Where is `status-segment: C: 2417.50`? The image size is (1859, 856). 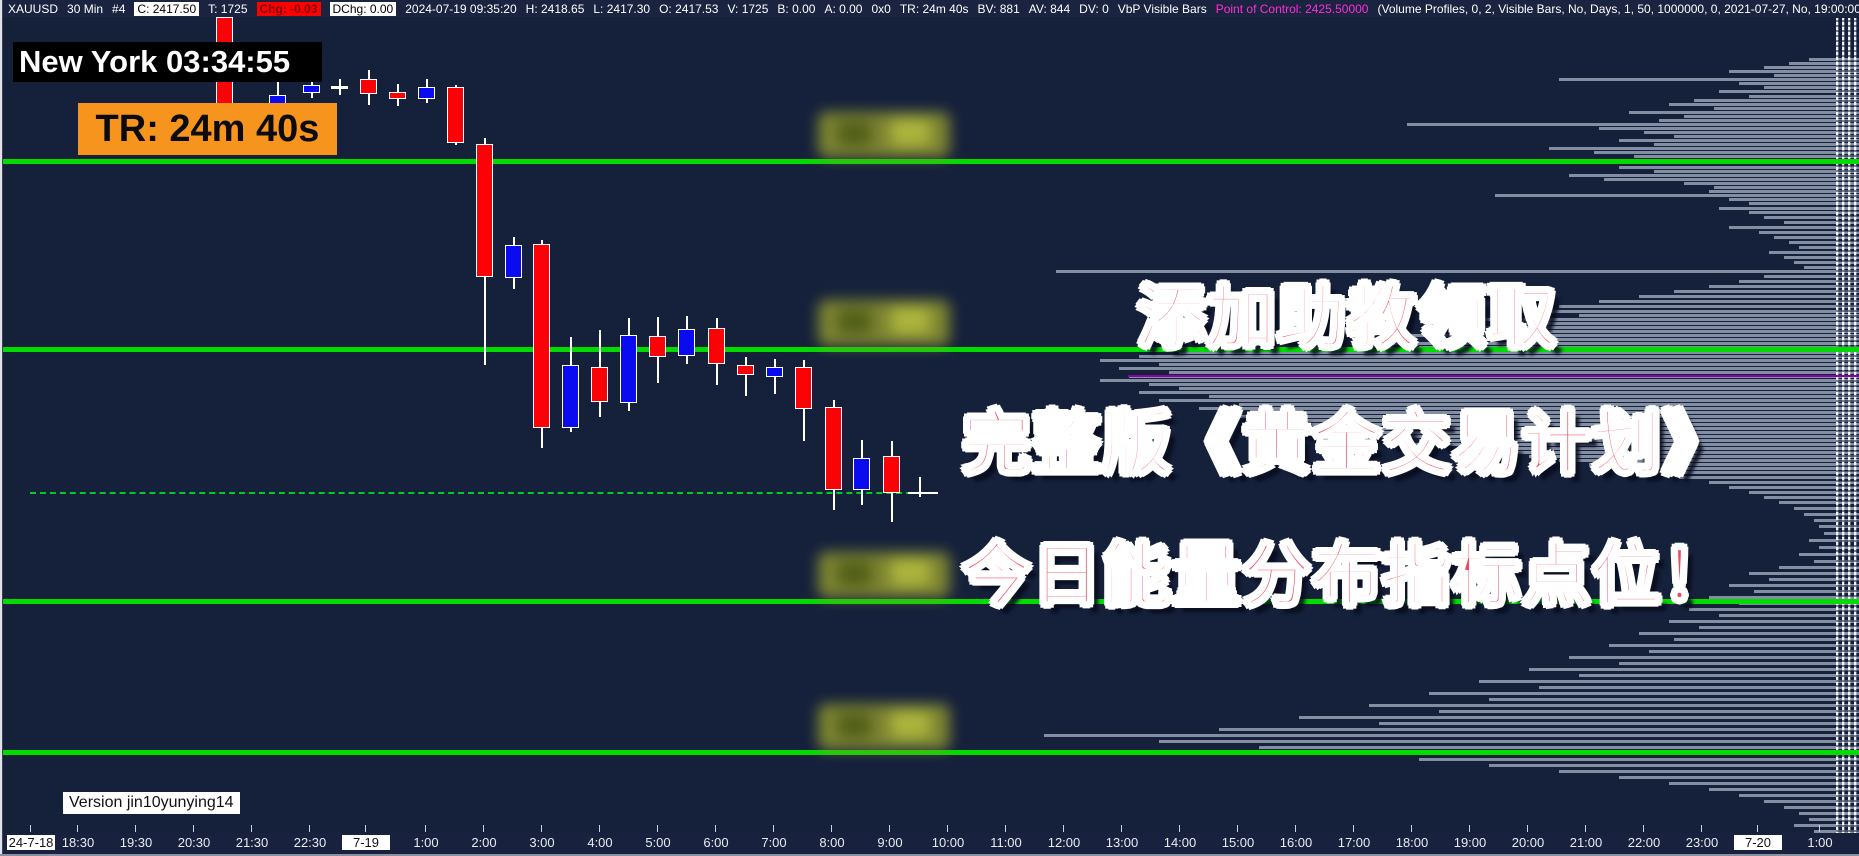
status-segment: C: 2417.50 is located at coordinates (167, 8).